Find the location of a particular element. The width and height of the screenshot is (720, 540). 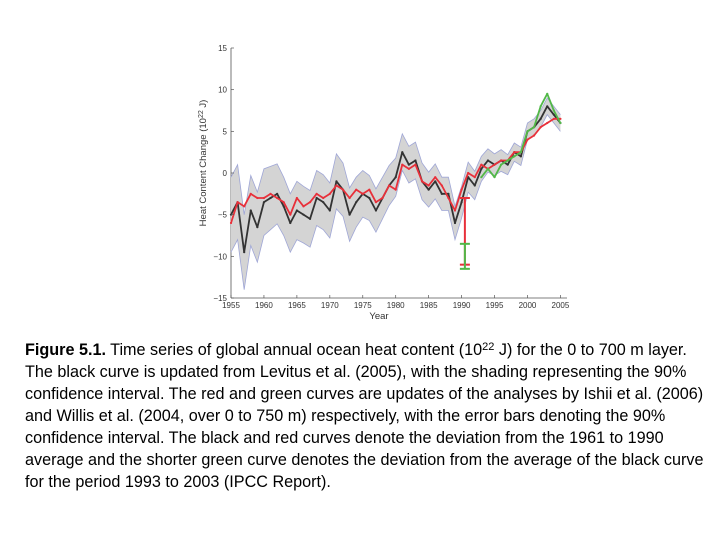

x-tick-label: 1970 is located at coordinates (330, 305).